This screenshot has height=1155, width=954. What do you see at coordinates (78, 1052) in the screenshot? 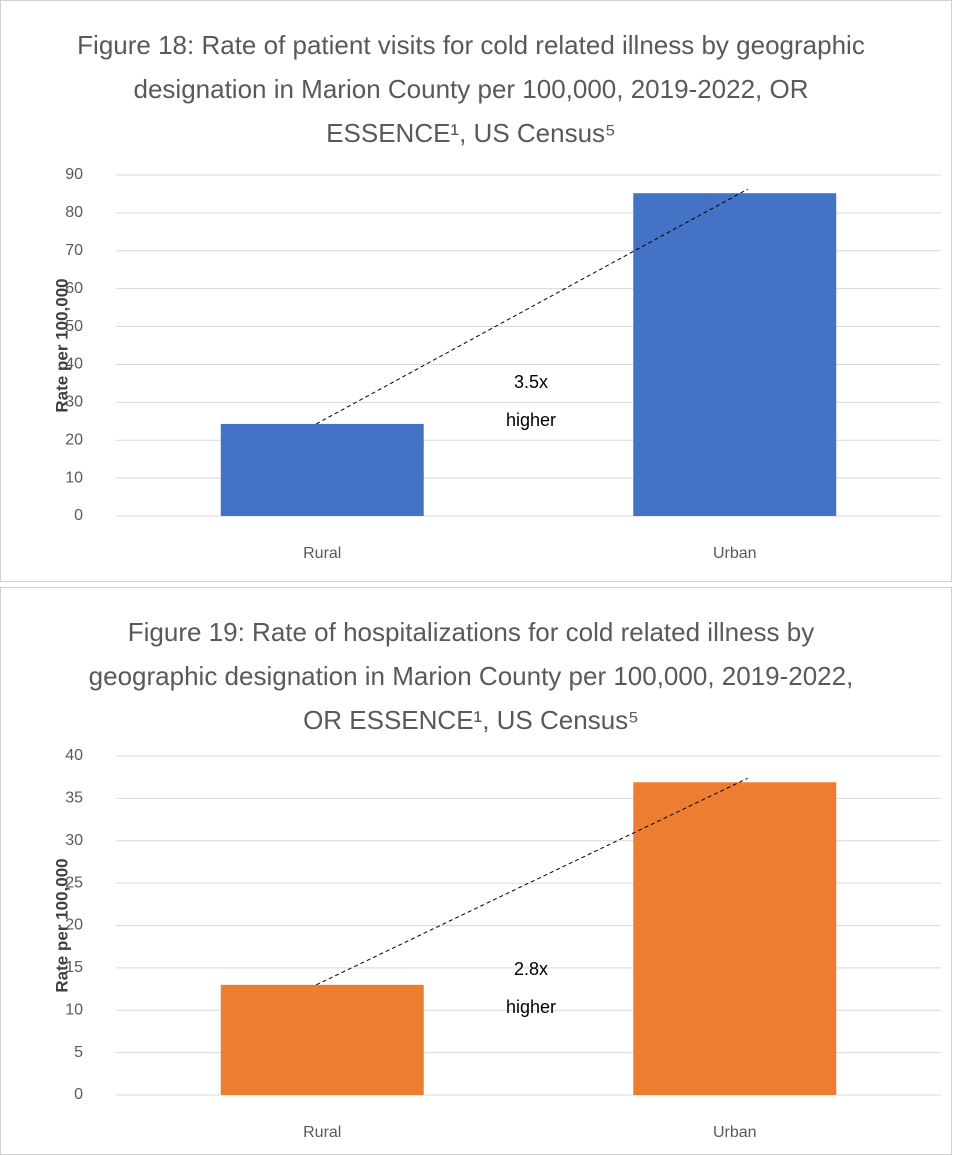
I see `y-tick-label: 5` at bounding box center [78, 1052].